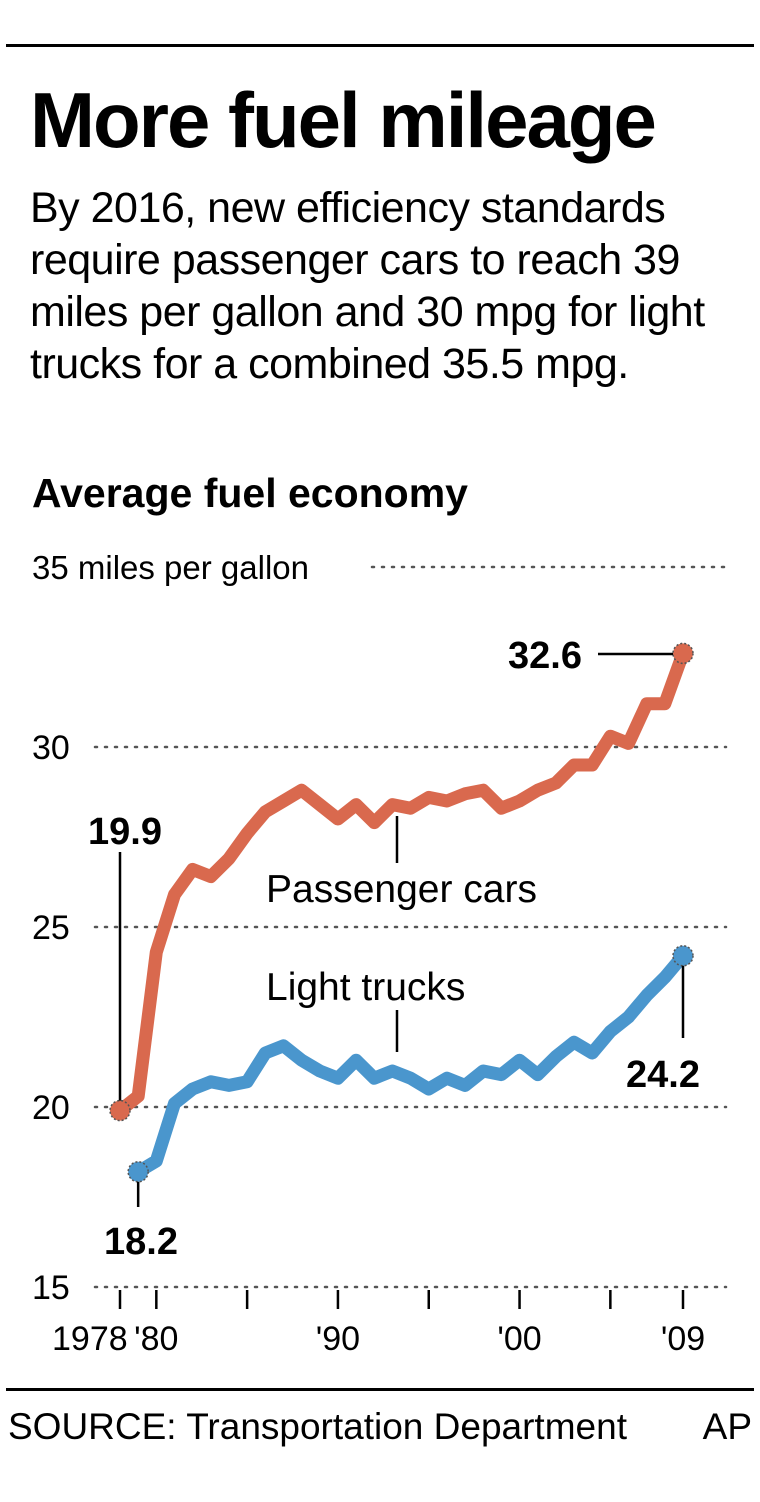 The width and height of the screenshot is (760, 1502). I want to click on page-title: More fuel mileage, so click(343, 120).